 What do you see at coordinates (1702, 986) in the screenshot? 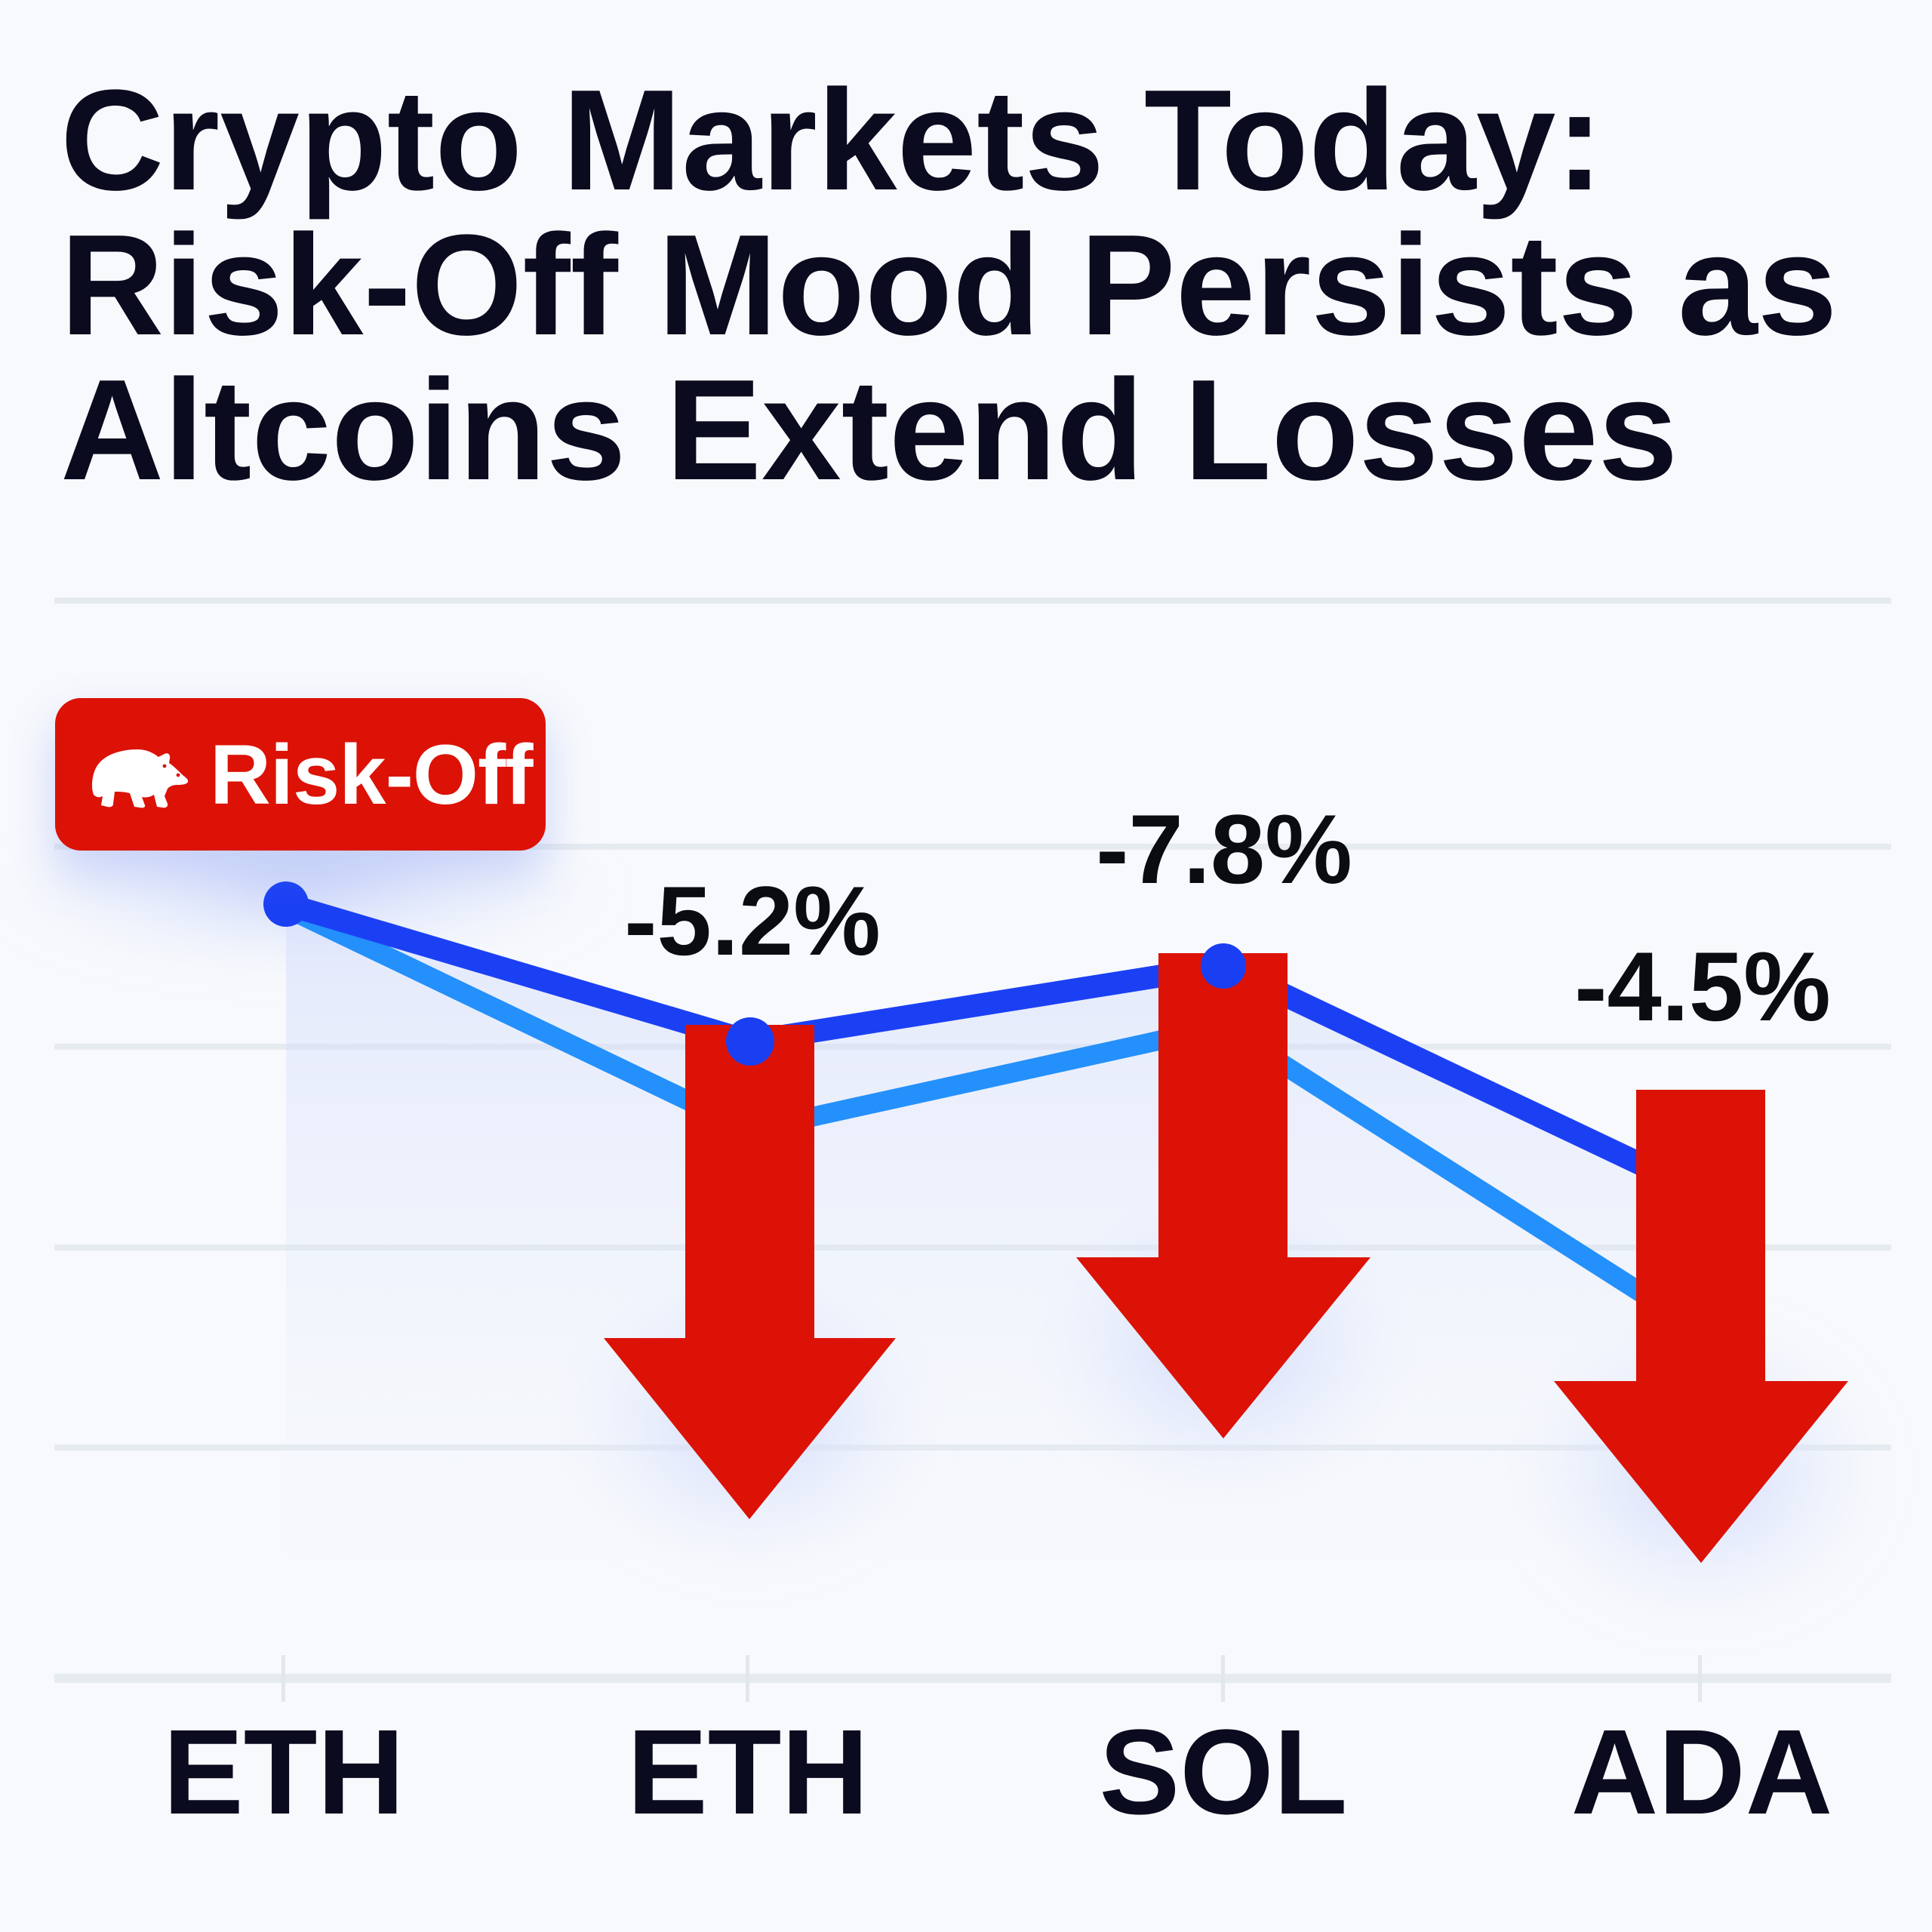
I see `percent-label-ada: -4.5%` at bounding box center [1702, 986].